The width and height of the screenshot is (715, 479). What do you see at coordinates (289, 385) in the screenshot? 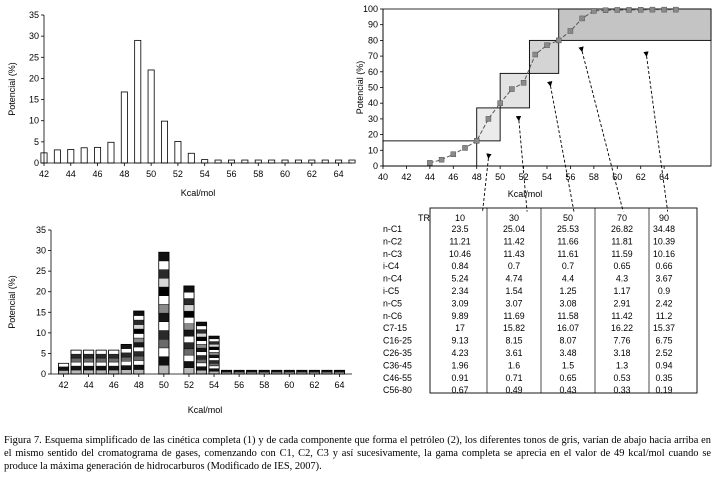
I see `stacked-x-tick-label: 60` at bounding box center [289, 385].